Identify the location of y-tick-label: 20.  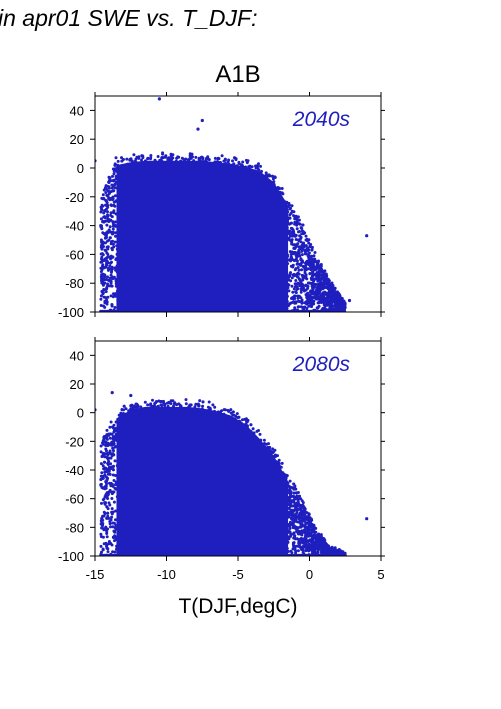
(77, 139).